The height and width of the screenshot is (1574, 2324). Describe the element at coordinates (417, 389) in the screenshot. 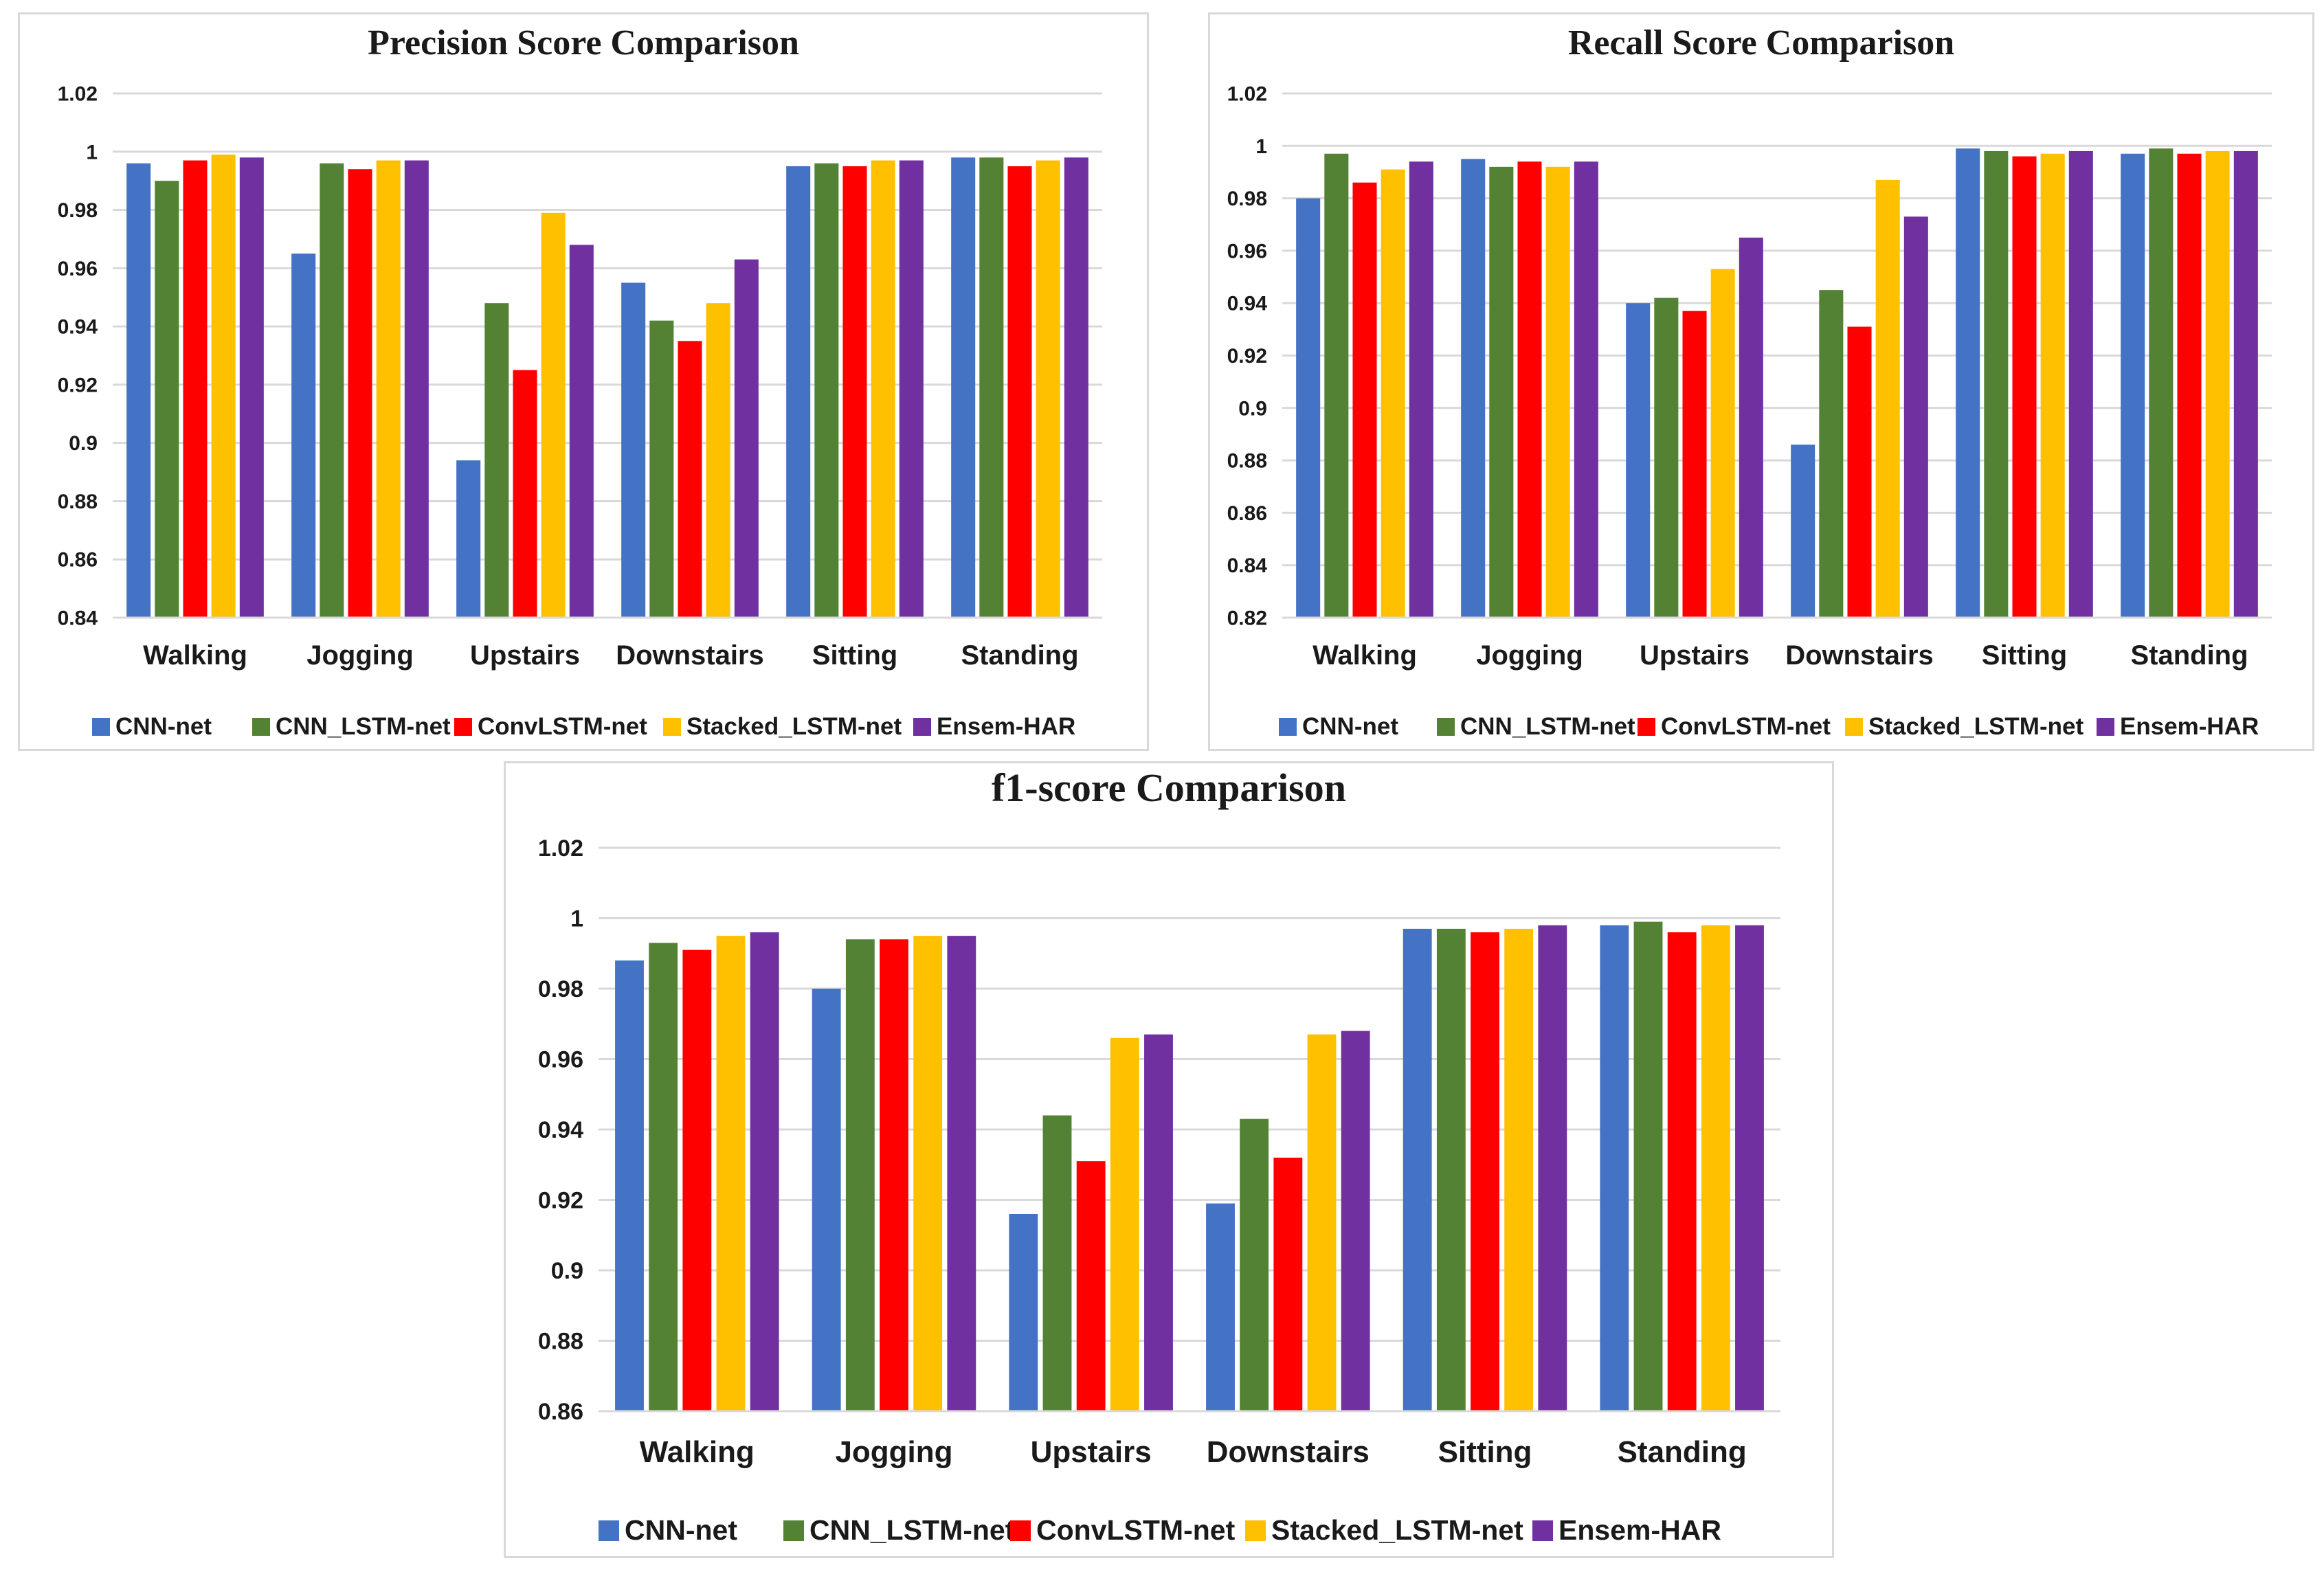

I see `precision-bar-ensem-har-jogging` at that location.